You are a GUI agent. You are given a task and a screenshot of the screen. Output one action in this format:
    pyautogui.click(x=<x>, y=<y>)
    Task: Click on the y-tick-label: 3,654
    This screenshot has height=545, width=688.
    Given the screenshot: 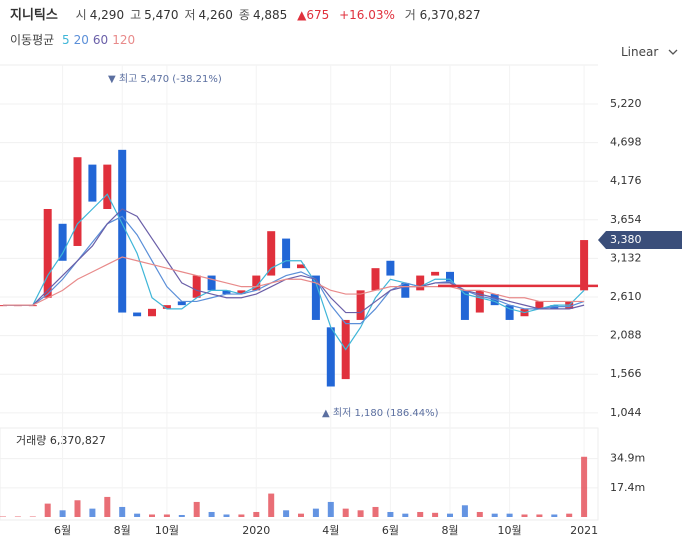 What is the action you would take?
    pyautogui.click(x=626, y=219)
    